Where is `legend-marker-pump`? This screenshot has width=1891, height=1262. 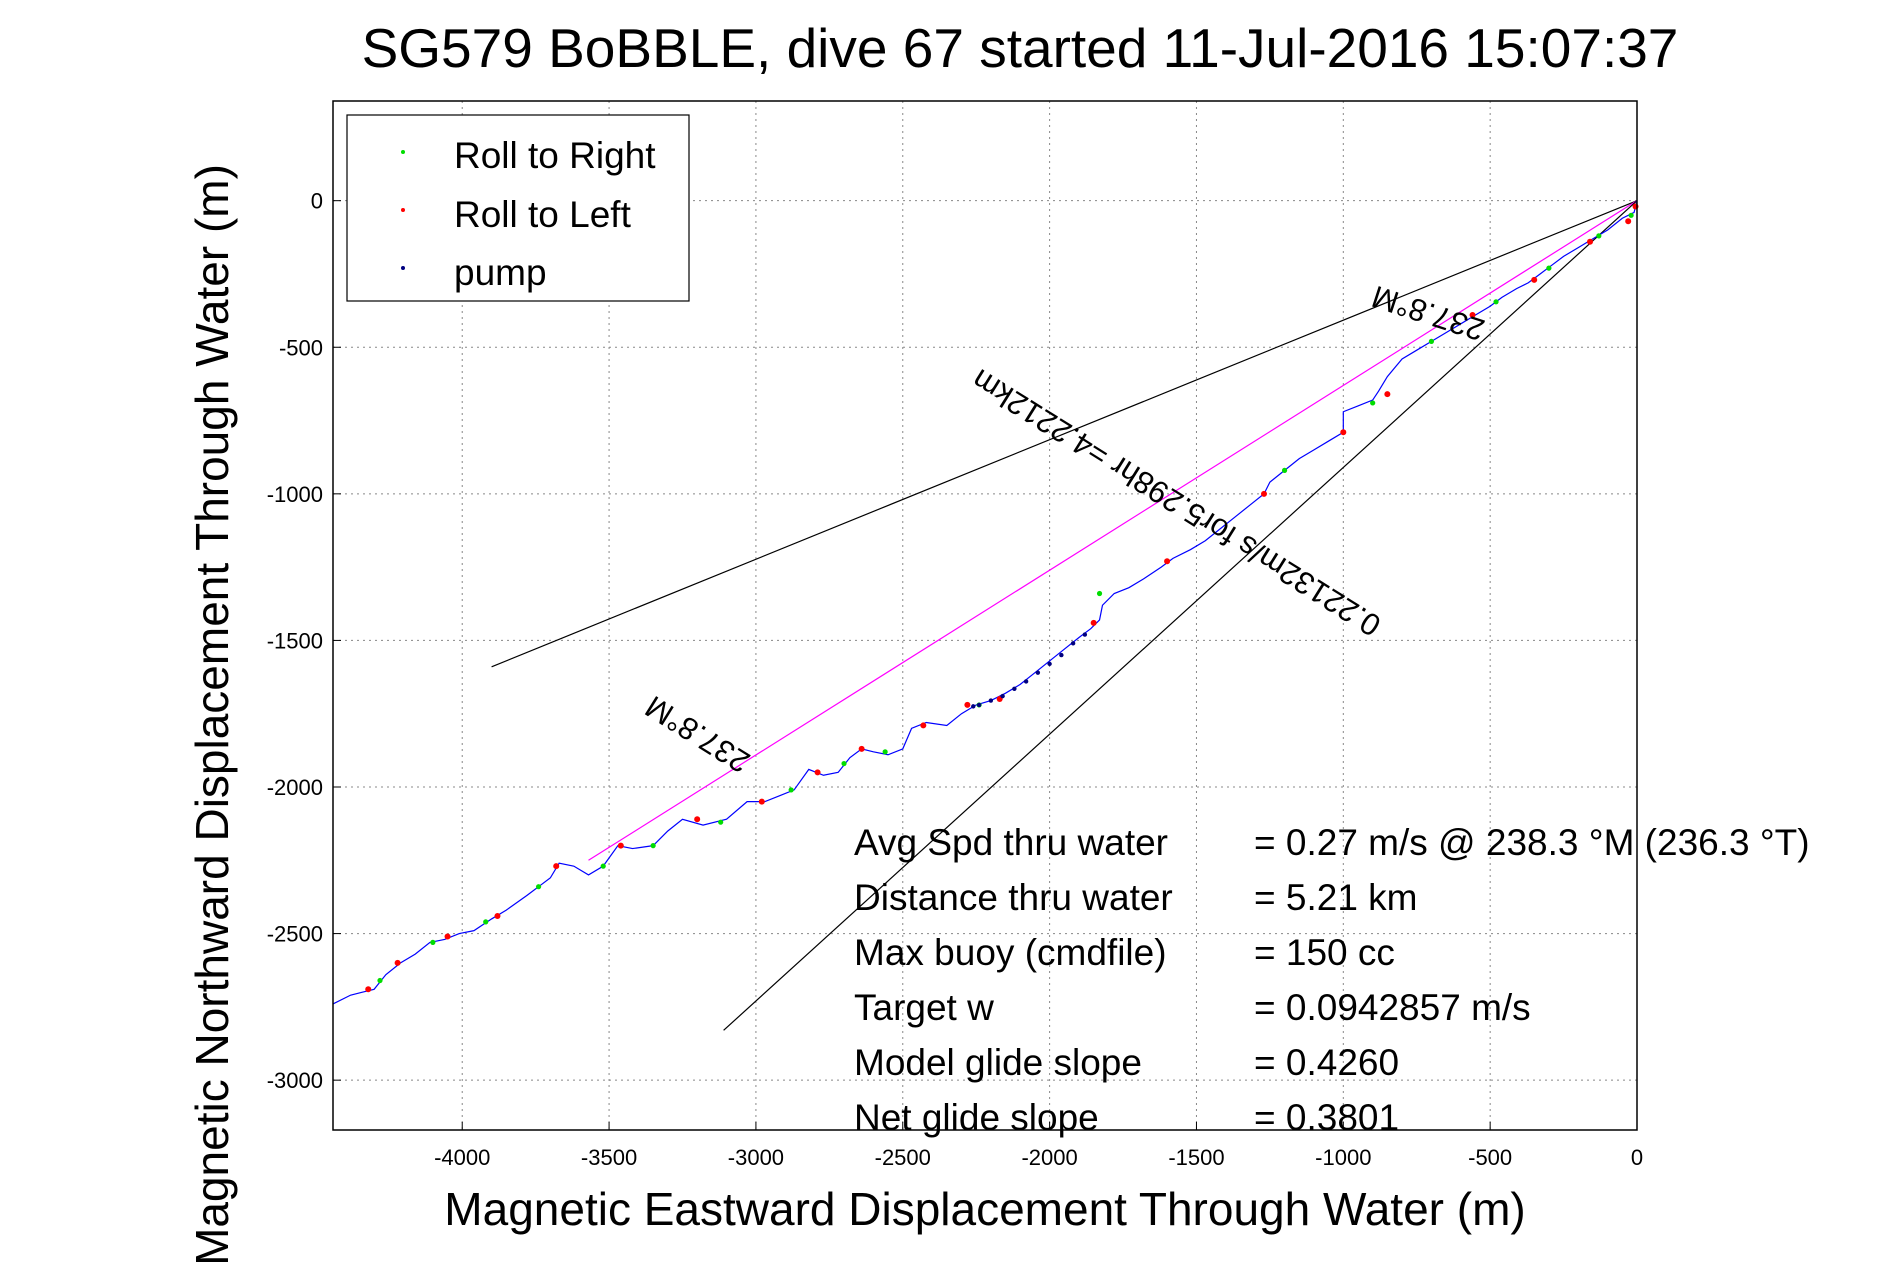 legend-marker-pump is located at coordinates (403, 268).